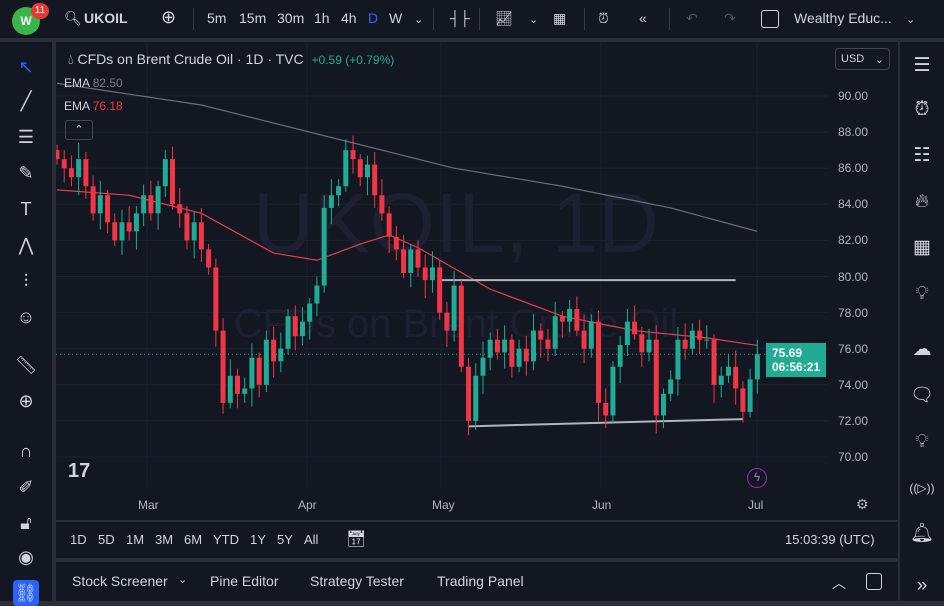 Image resolution: width=944 pixels, height=606 pixels. I want to click on symbol-search: UKOIL, so click(106, 18).